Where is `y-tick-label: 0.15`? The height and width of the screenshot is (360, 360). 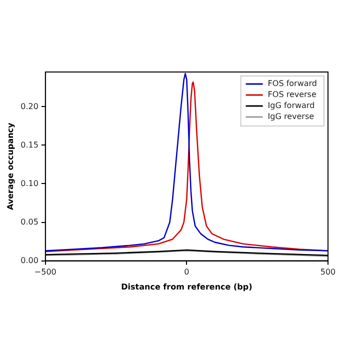
y-tick-label: 0.15 is located at coordinates (29, 145).